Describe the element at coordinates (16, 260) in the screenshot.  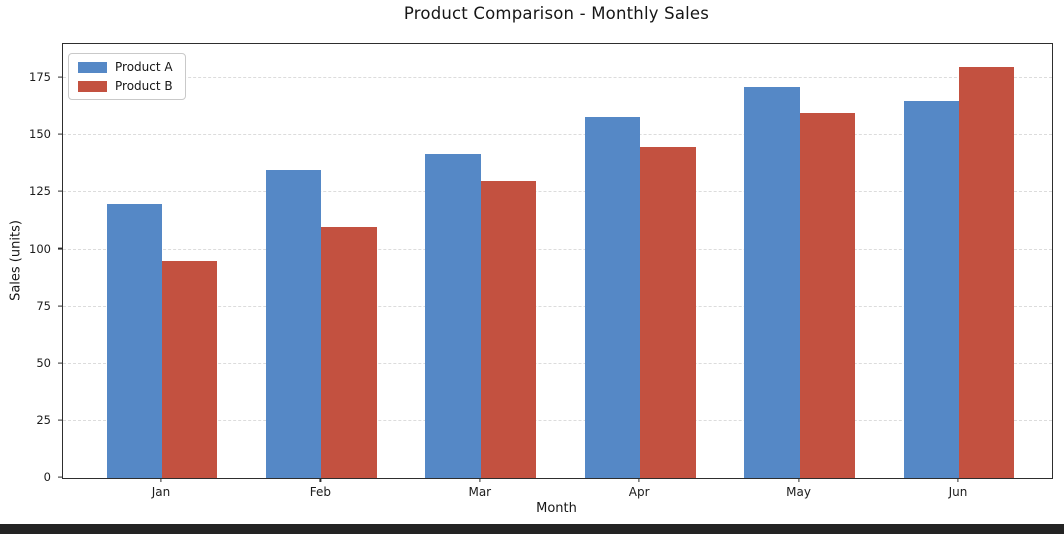
I see `y-axis-label: Sales (units)` at that location.